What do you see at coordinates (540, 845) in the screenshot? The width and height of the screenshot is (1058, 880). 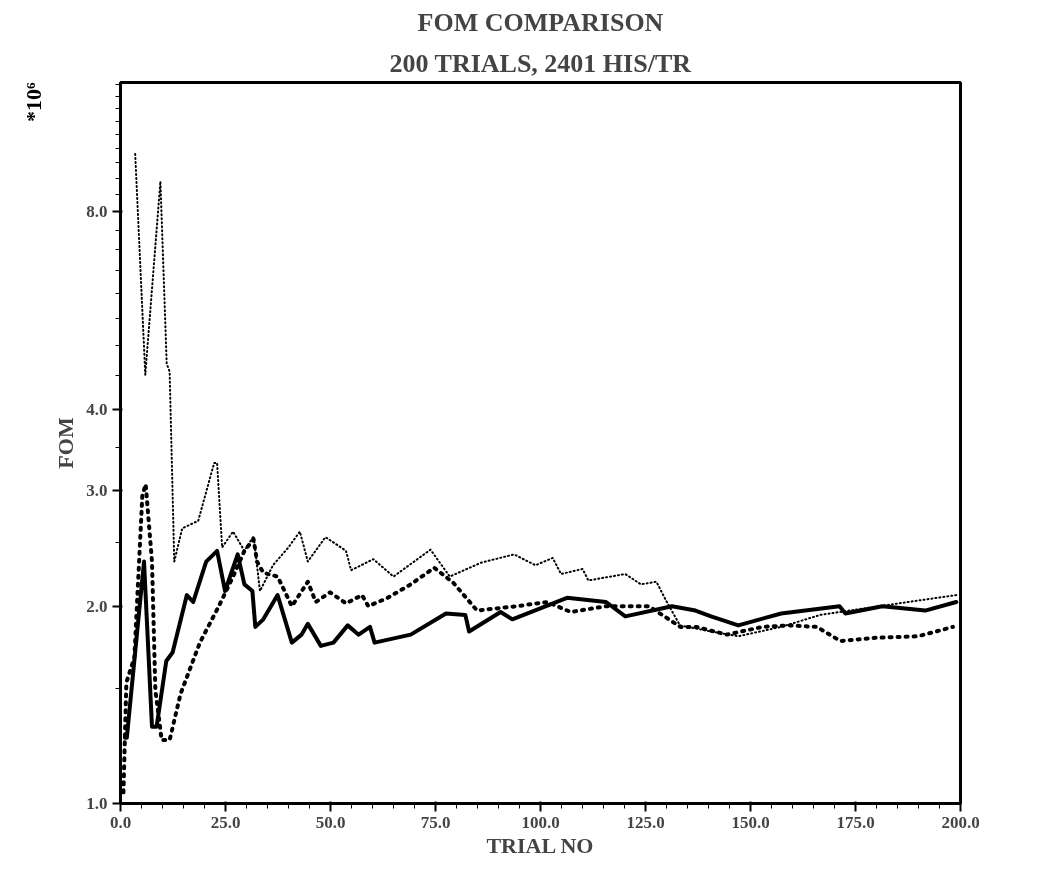 I see `x-axis-title: TRIAL NO` at bounding box center [540, 845].